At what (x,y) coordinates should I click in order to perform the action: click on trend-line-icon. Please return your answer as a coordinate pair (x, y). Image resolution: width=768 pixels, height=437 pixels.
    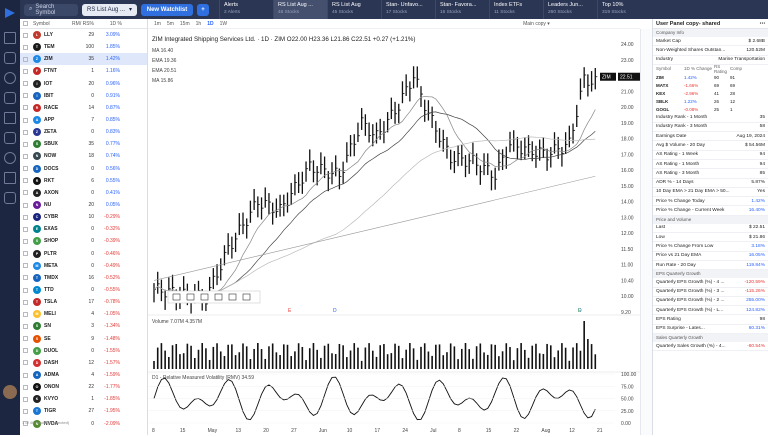
    Looking at the image, I should click on (246, 297).